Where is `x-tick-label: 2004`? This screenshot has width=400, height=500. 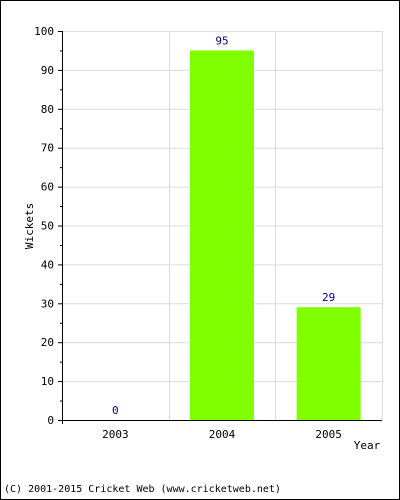 x-tick-label: 2004 is located at coordinates (222, 434).